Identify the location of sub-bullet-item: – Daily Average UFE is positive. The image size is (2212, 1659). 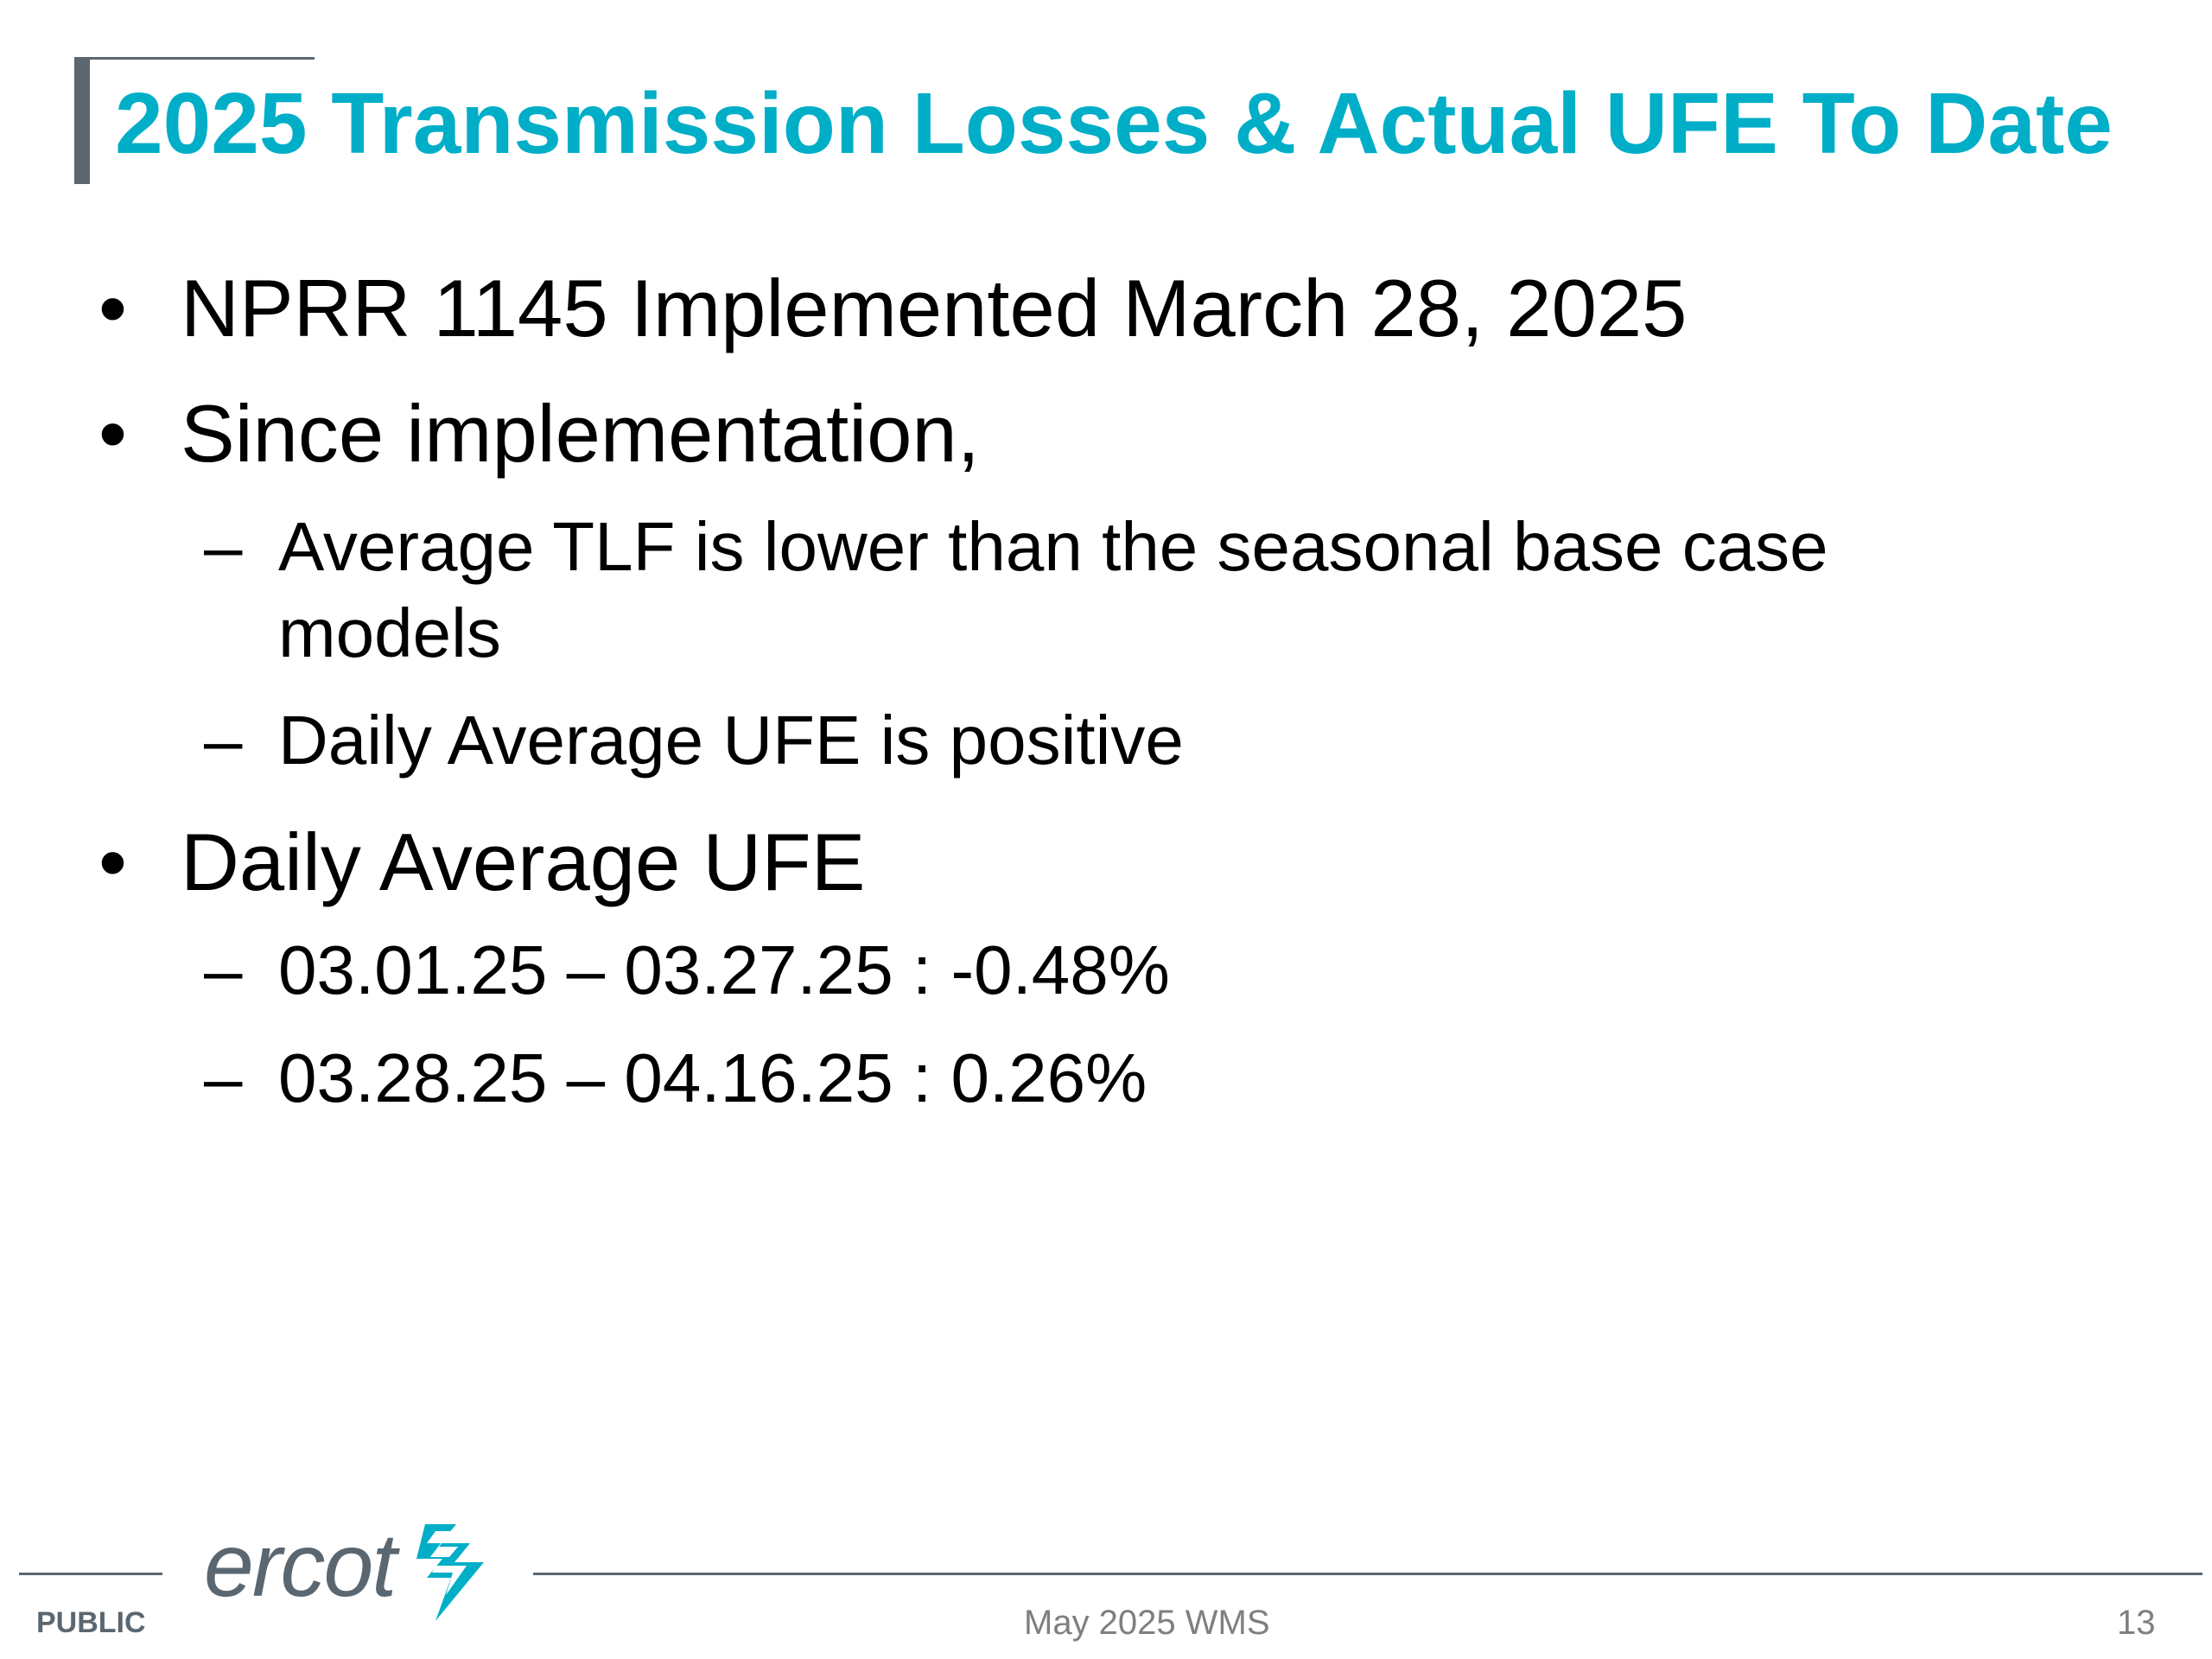
(694, 740).